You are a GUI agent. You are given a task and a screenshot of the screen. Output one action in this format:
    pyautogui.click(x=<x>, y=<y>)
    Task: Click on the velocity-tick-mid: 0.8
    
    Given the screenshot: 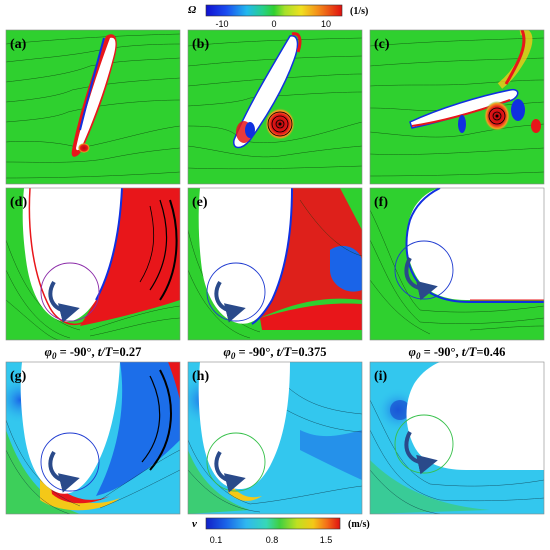 What is the action you would take?
    pyautogui.click(x=272, y=540)
    